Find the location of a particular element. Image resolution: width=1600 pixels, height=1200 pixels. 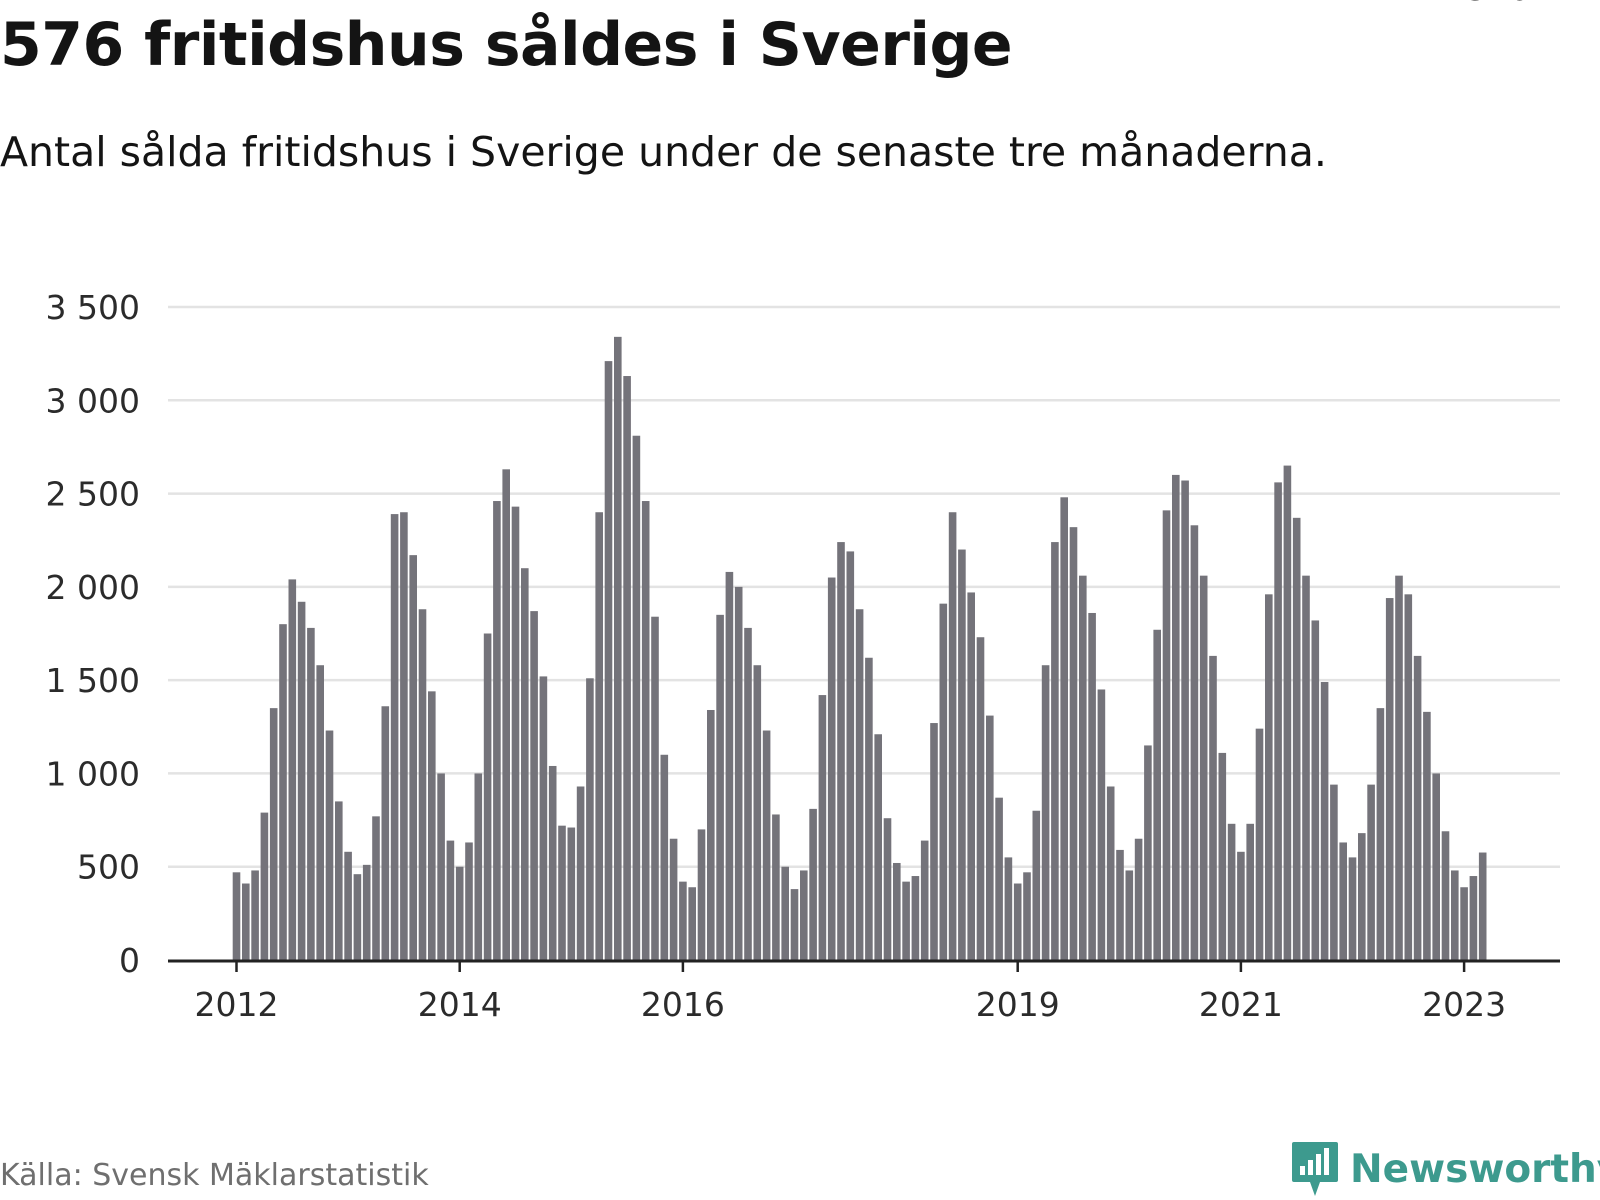

x-tick-label: 2021 is located at coordinates (1241, 1004).